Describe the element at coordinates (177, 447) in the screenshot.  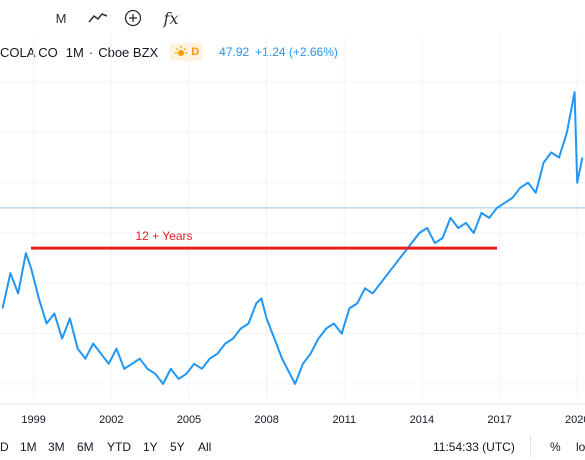
I see `range-5y-button: 5Y` at that location.